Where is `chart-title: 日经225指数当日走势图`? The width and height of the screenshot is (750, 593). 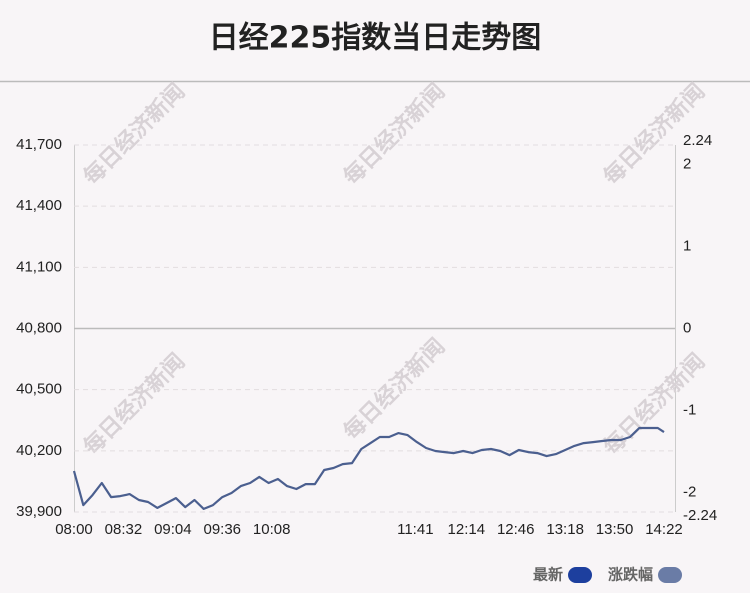 chart-title: 日经225指数当日走势图 is located at coordinates (375, 38).